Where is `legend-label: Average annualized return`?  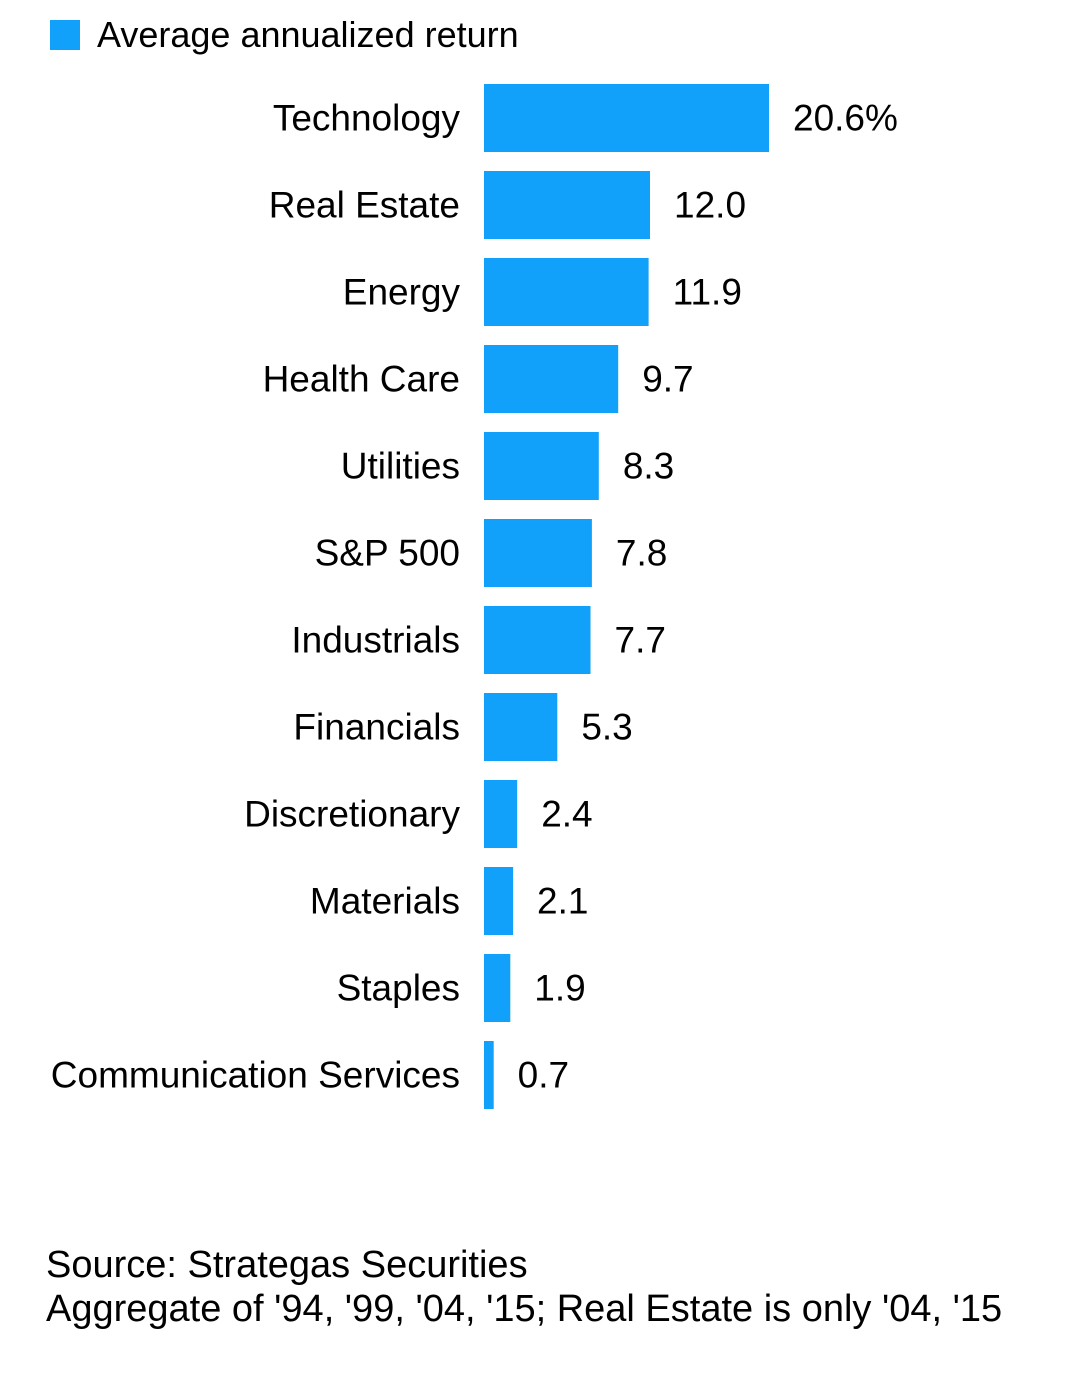
legend-label: Average annualized return is located at coordinates (308, 34).